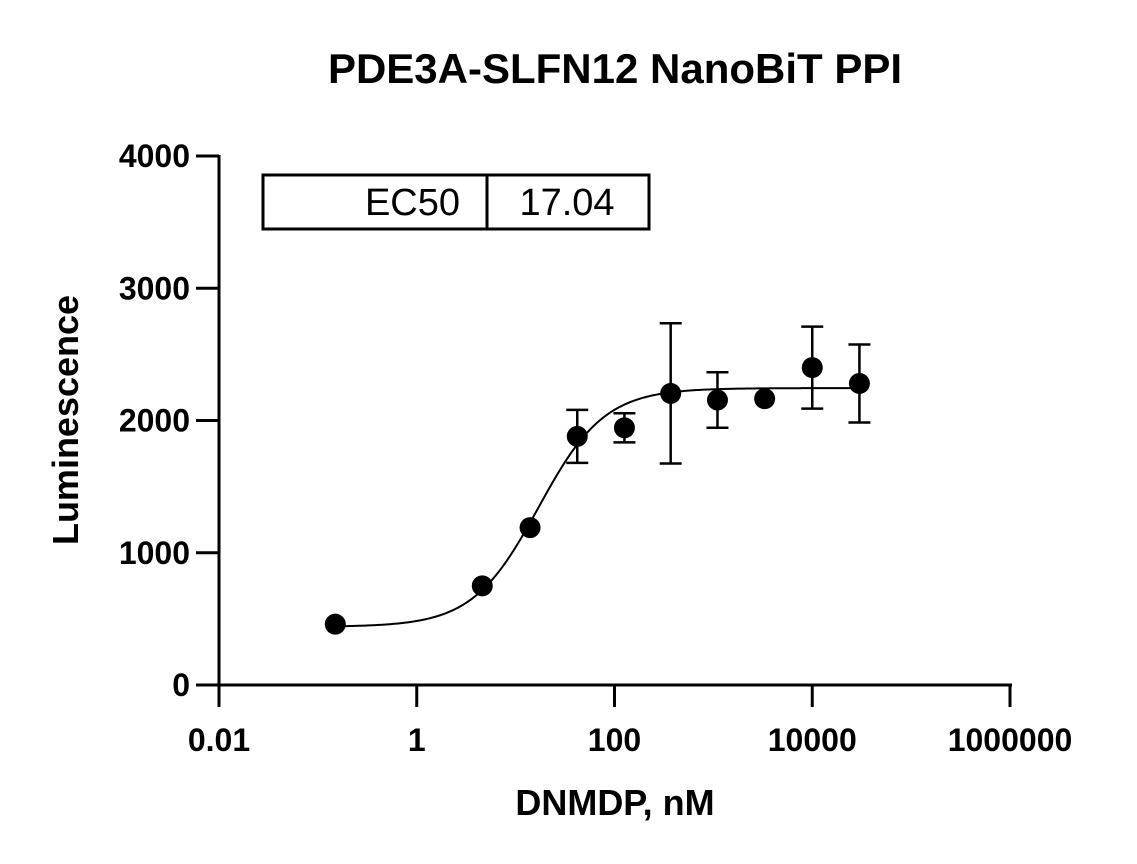  I want to click on y-tick-label: 1000, so click(154, 553).